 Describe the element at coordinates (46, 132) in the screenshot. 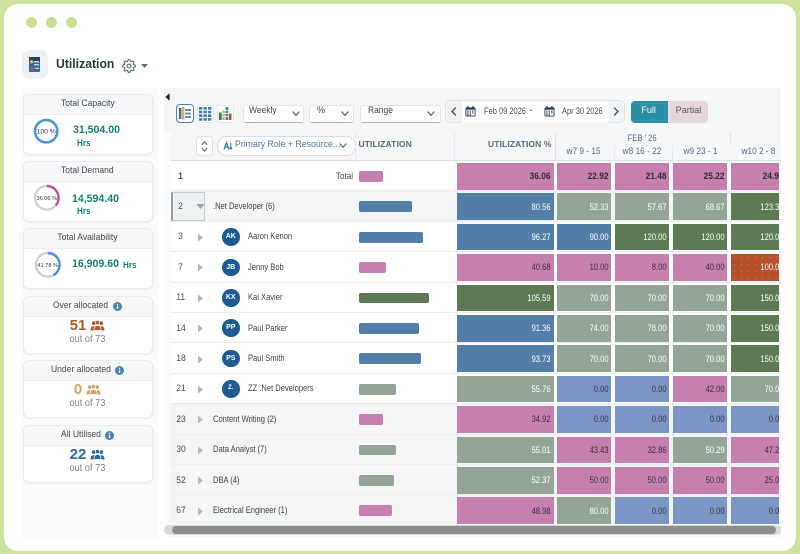

I see `svg-text: 100 %` at that location.